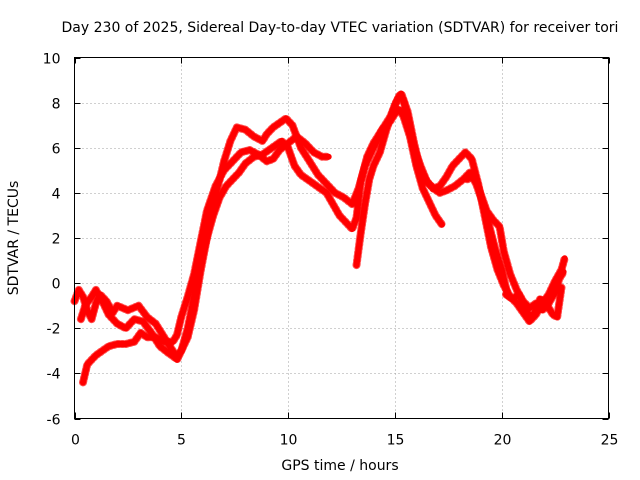  What do you see at coordinates (289, 441) in the screenshot?
I see `x-tick-label: 10` at bounding box center [289, 441].